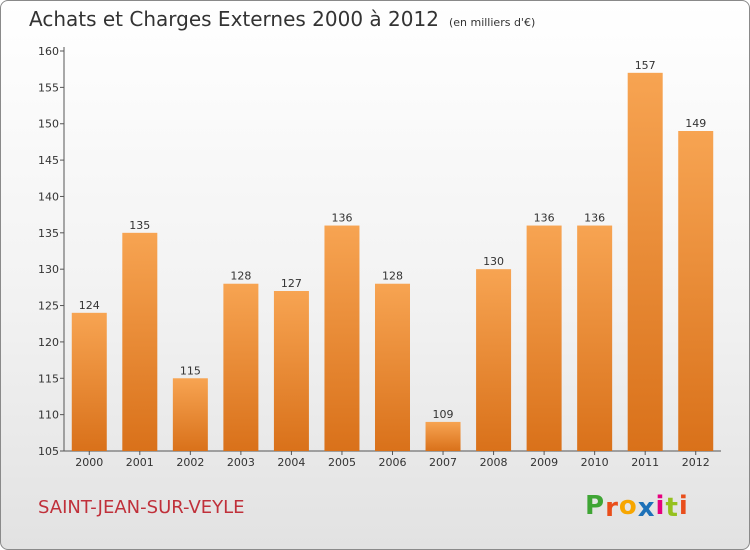 This screenshot has width=750, height=550. What do you see at coordinates (48, 124) in the screenshot?
I see `y-tick-label: 150` at bounding box center [48, 124].